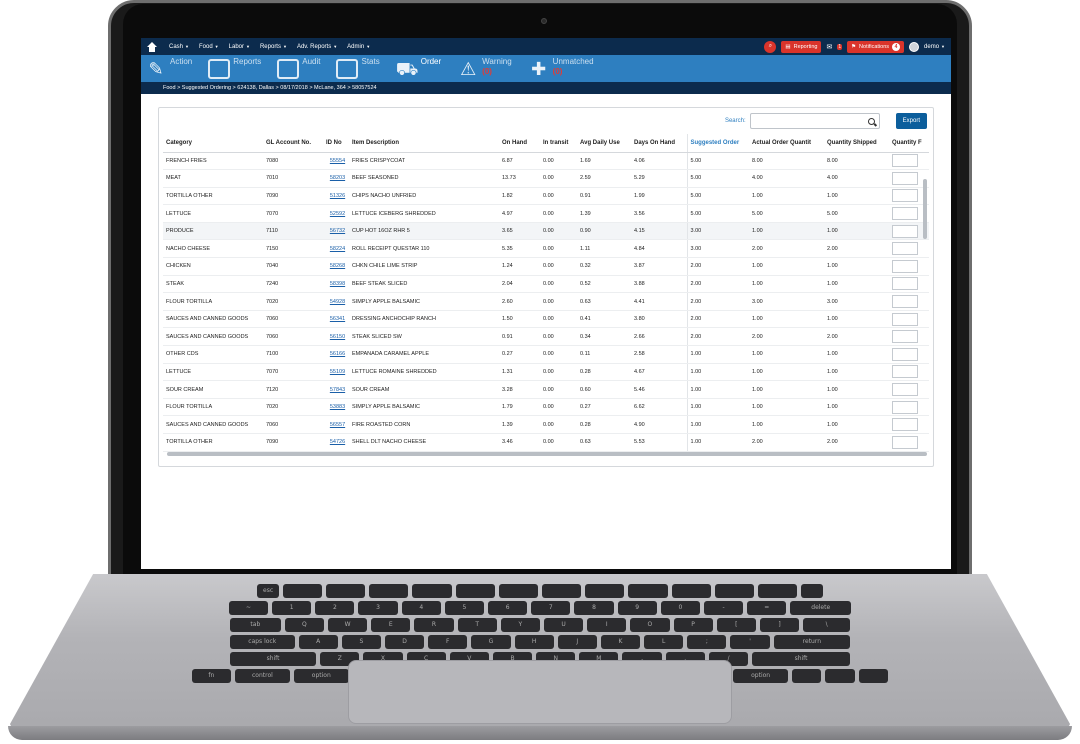 The height and width of the screenshot is (744, 1080). What do you see at coordinates (801, 46) in the screenshot?
I see `reporting-button: ▤ Reporting` at bounding box center [801, 46].